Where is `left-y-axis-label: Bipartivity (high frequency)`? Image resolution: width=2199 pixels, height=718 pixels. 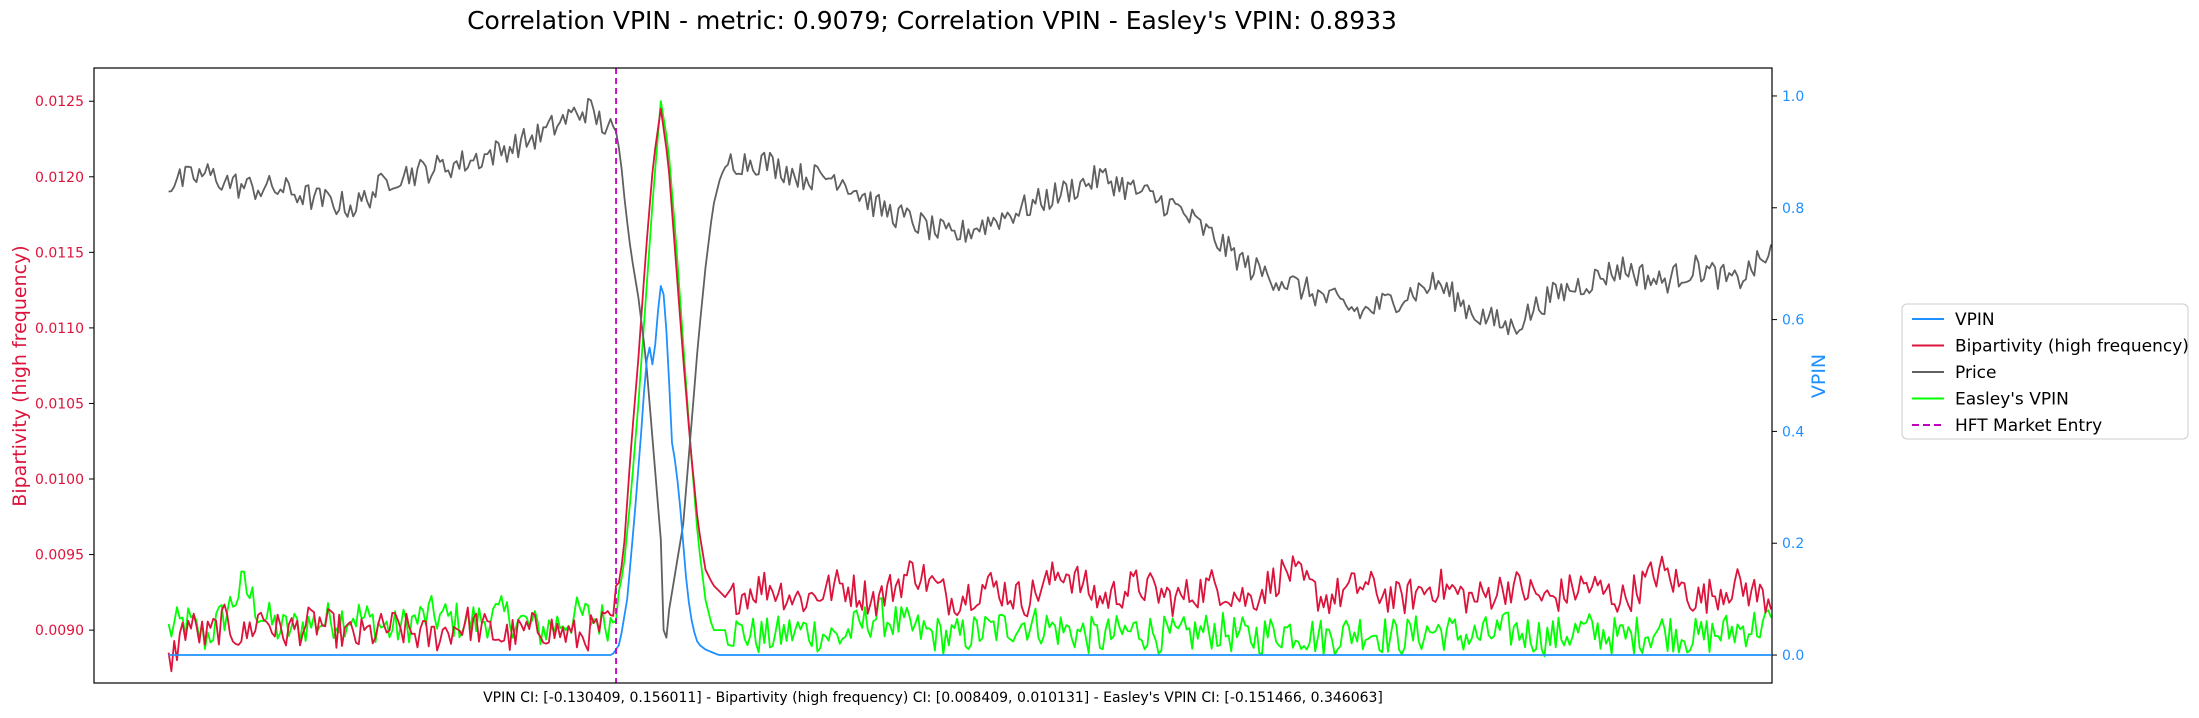 left-y-axis-label: Bipartivity (high frequency) is located at coordinates (20, 375).